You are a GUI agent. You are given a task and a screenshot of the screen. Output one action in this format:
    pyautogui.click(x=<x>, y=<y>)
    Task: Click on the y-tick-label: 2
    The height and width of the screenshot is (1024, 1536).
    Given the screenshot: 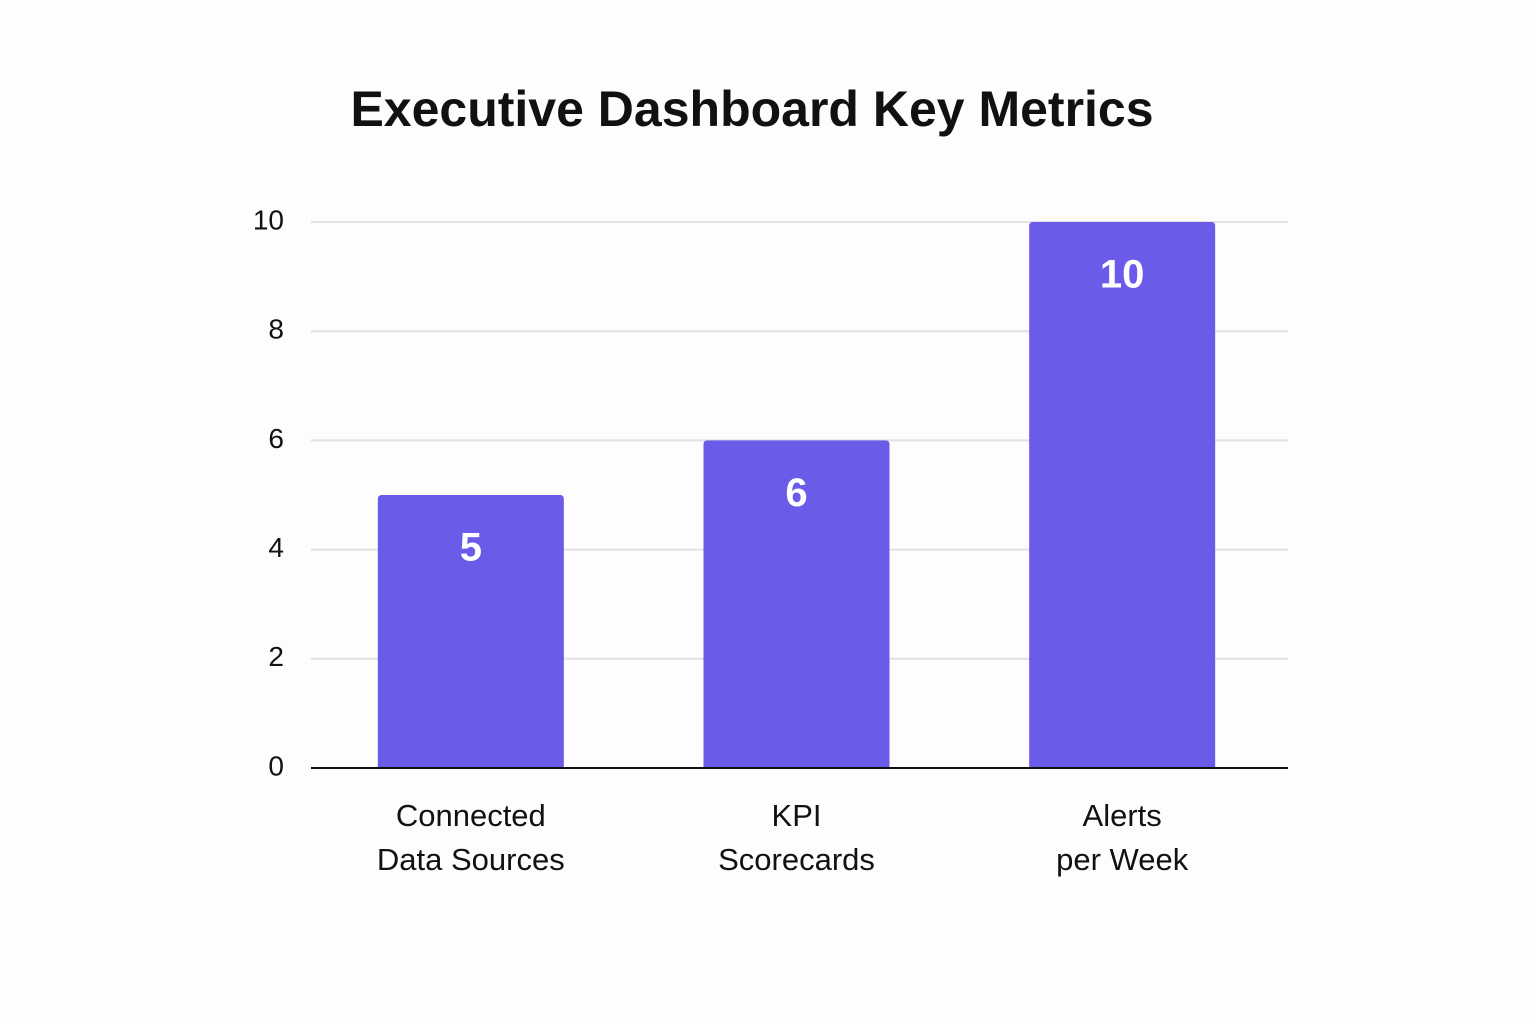 What is the action you would take?
    pyautogui.click(x=276, y=656)
    